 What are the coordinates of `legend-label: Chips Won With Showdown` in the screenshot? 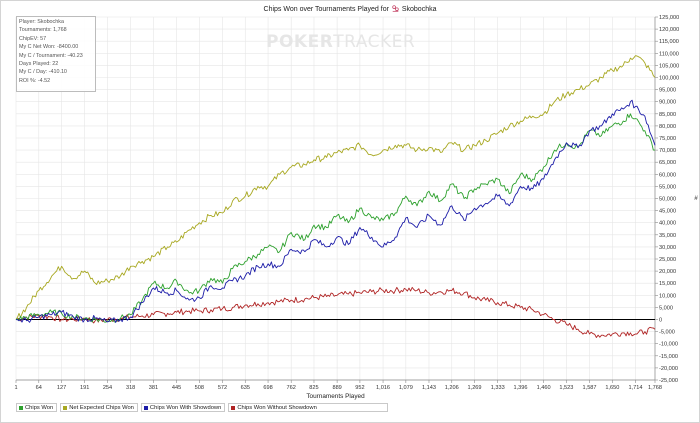 It's located at (185, 407).